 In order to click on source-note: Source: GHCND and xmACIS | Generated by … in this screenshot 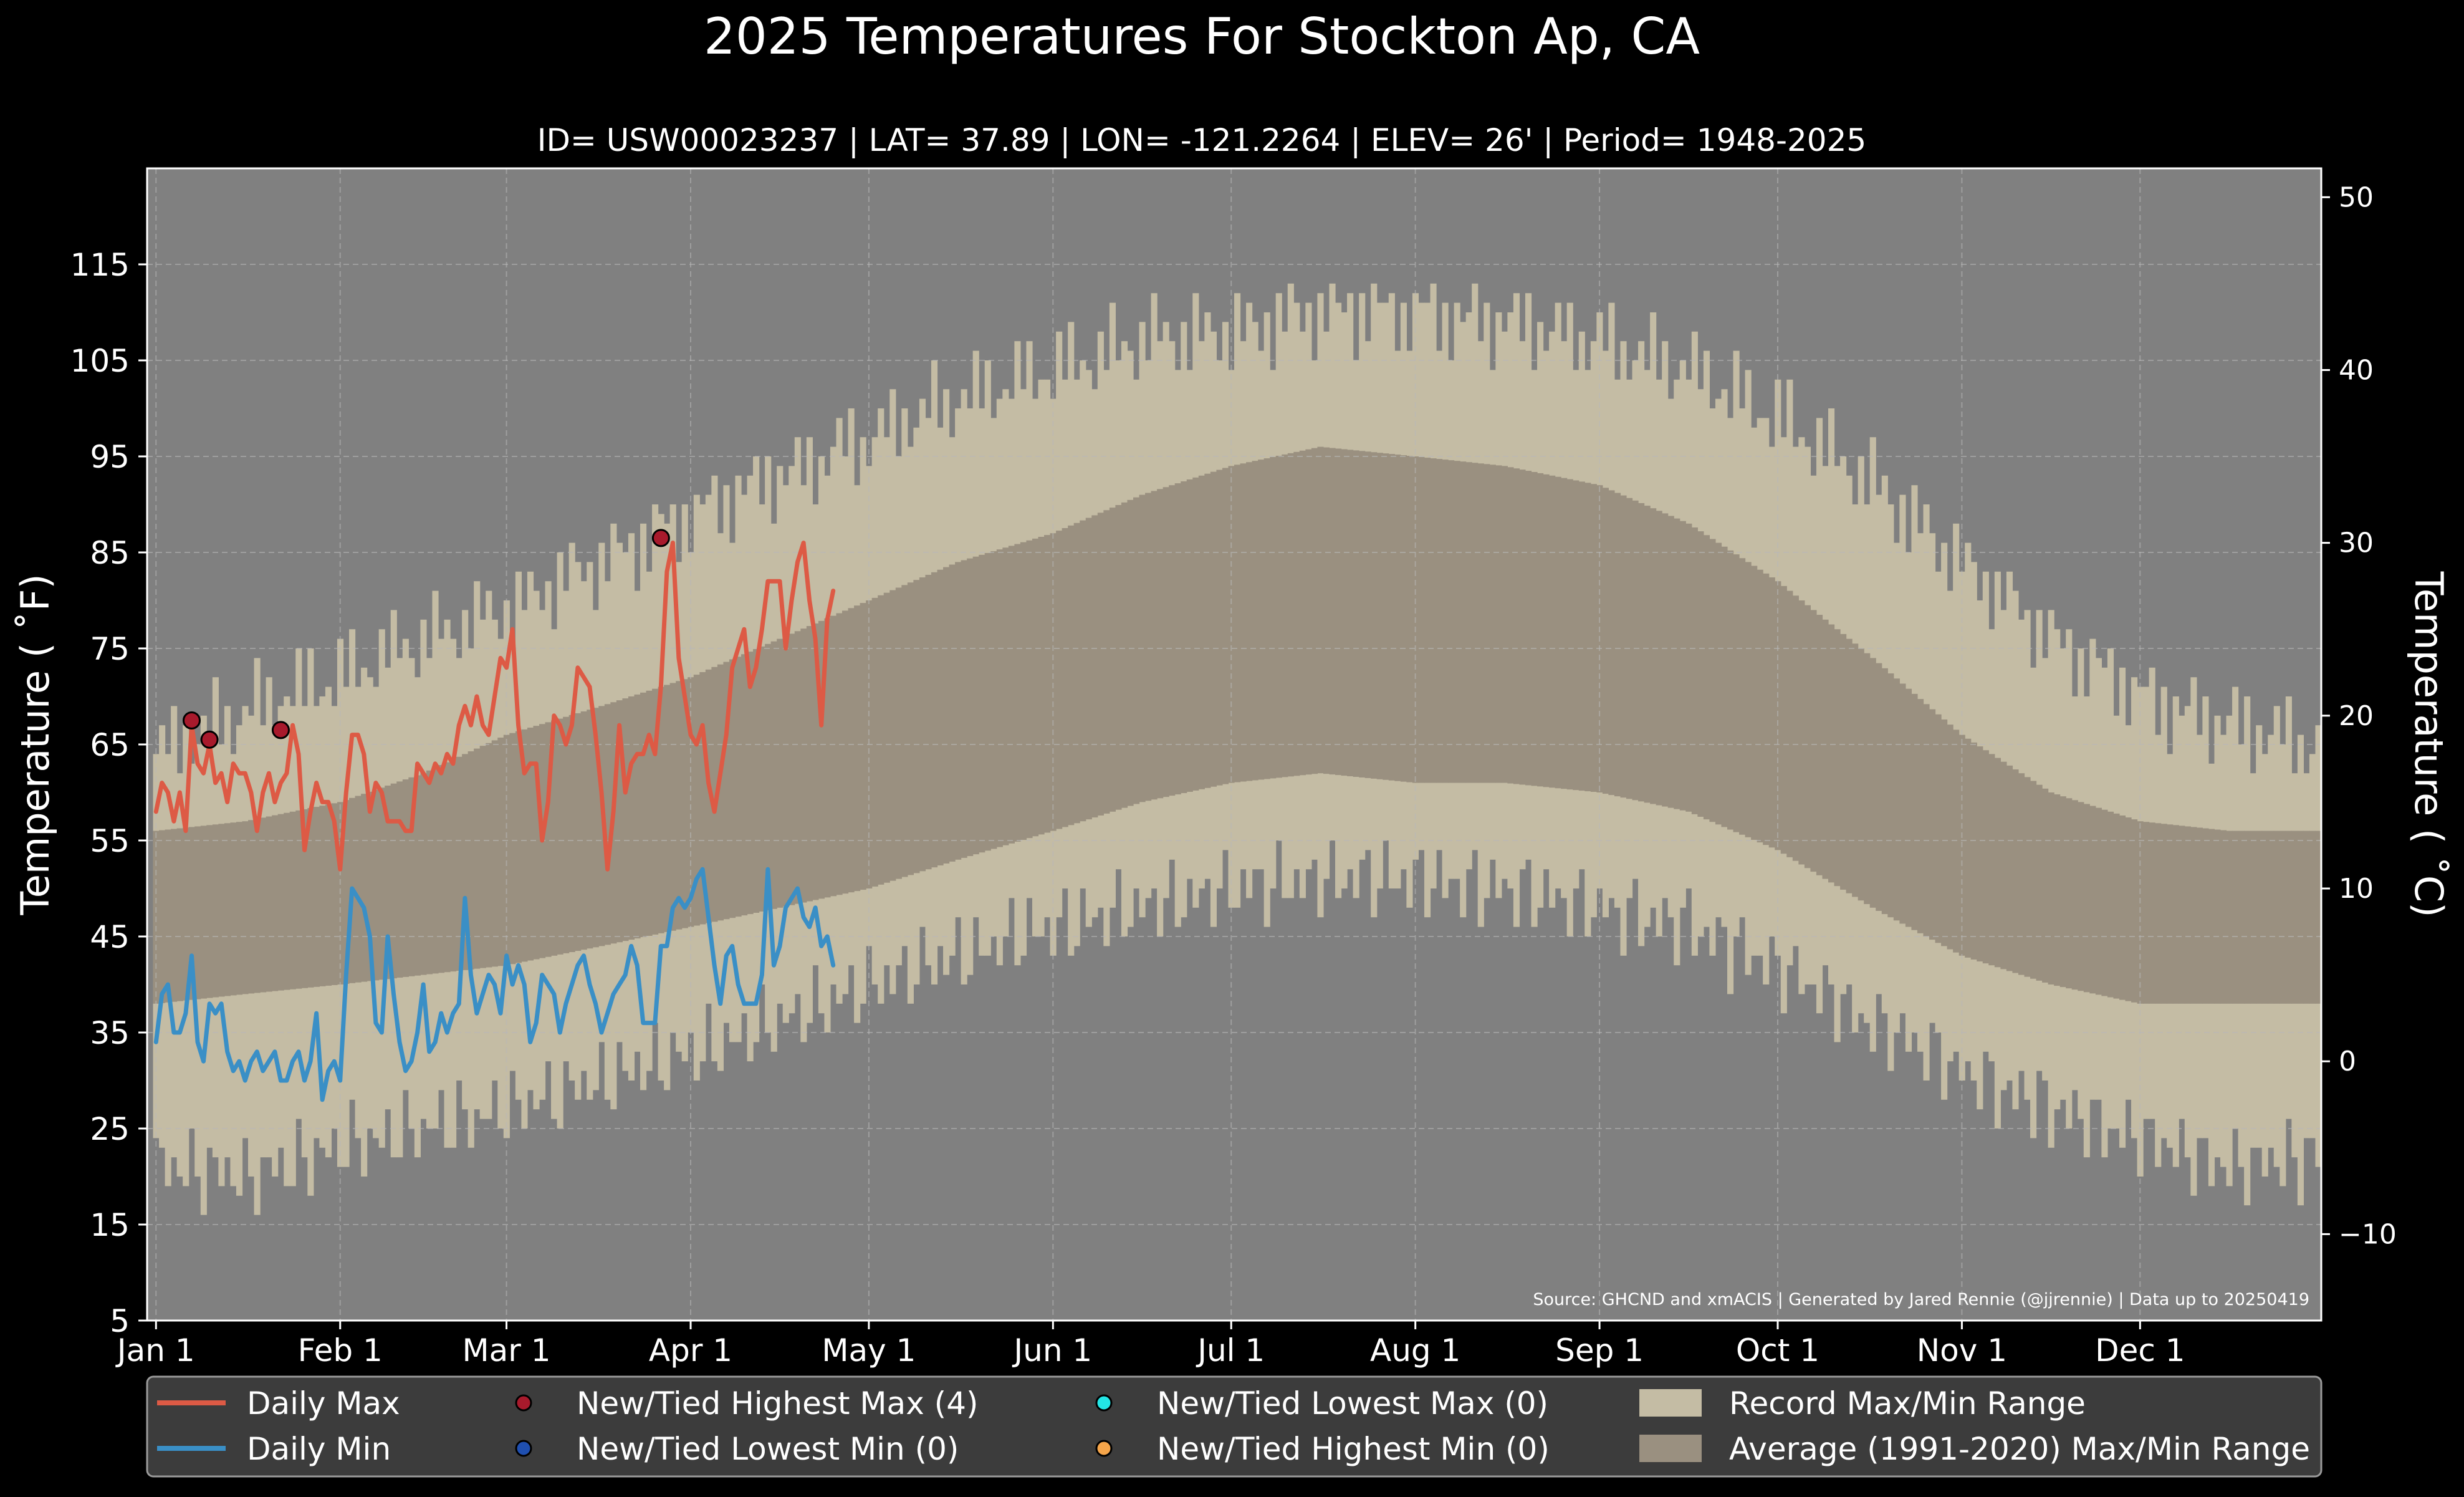, I will do `click(1921, 1299)`.